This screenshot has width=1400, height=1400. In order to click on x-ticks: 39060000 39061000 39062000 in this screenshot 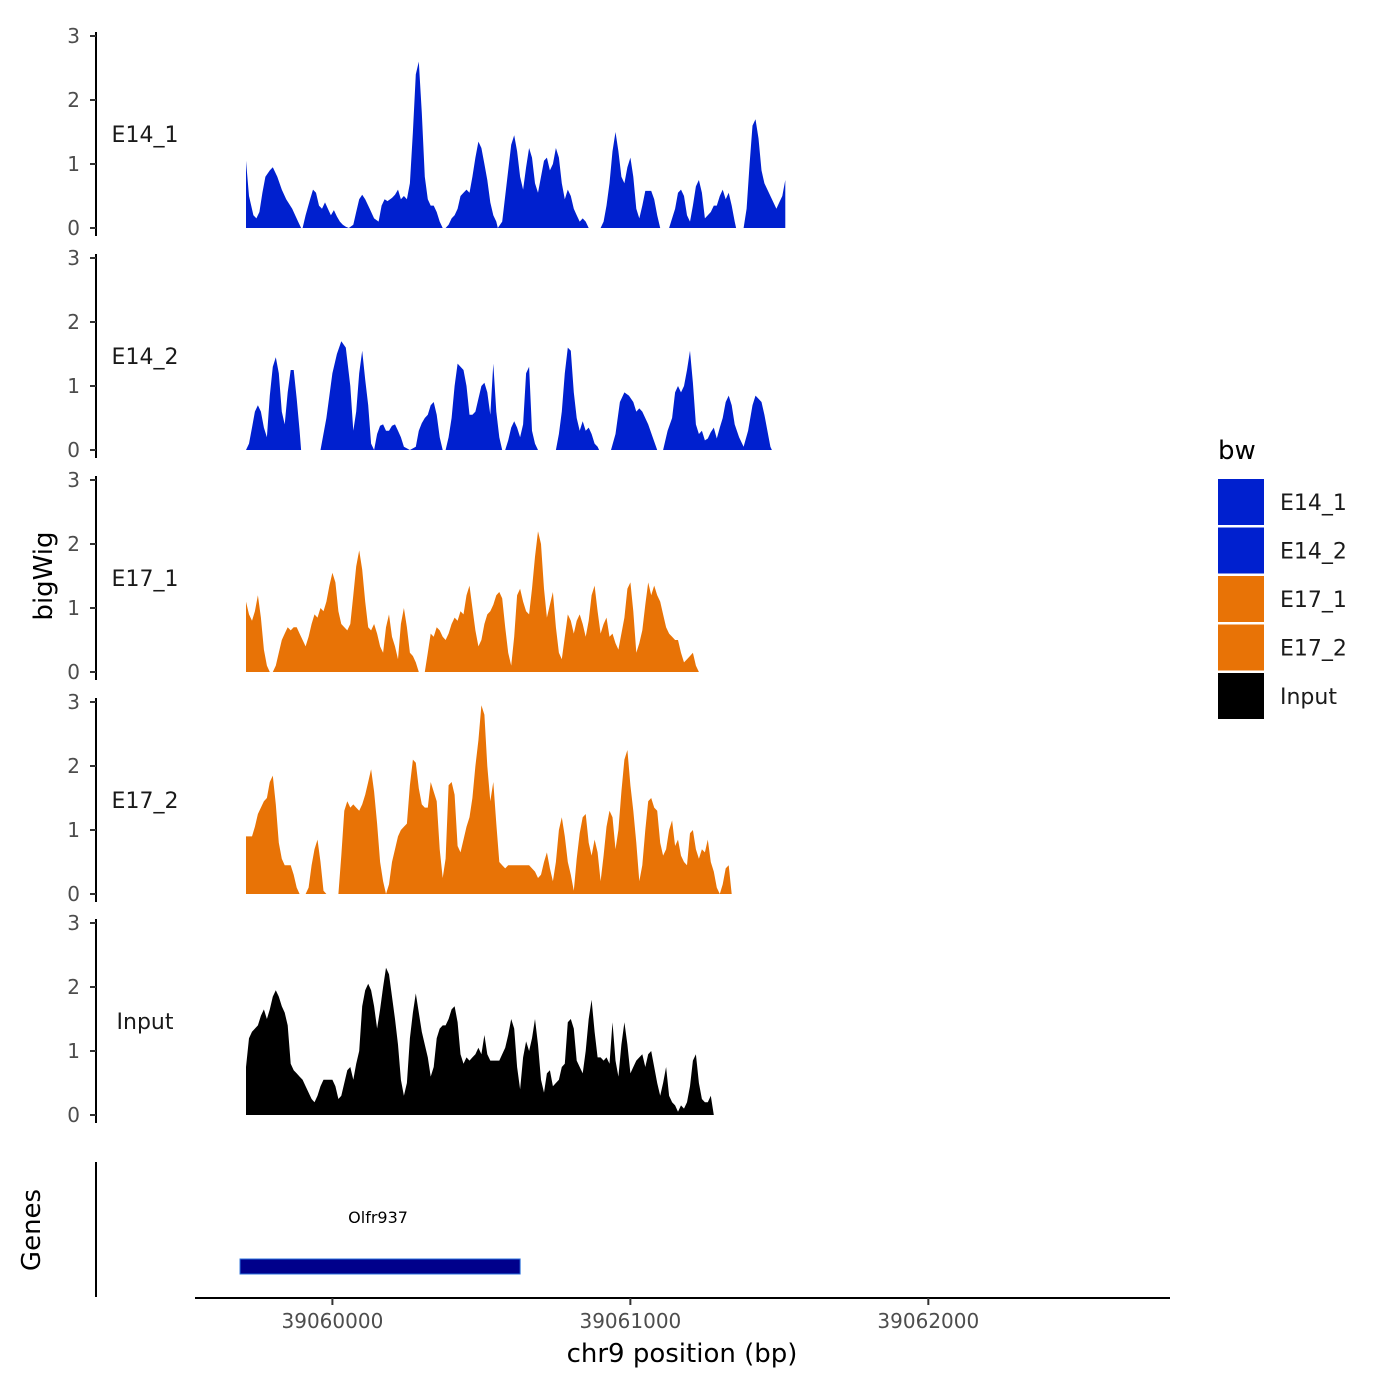, I will do `click(630, 1315)`.